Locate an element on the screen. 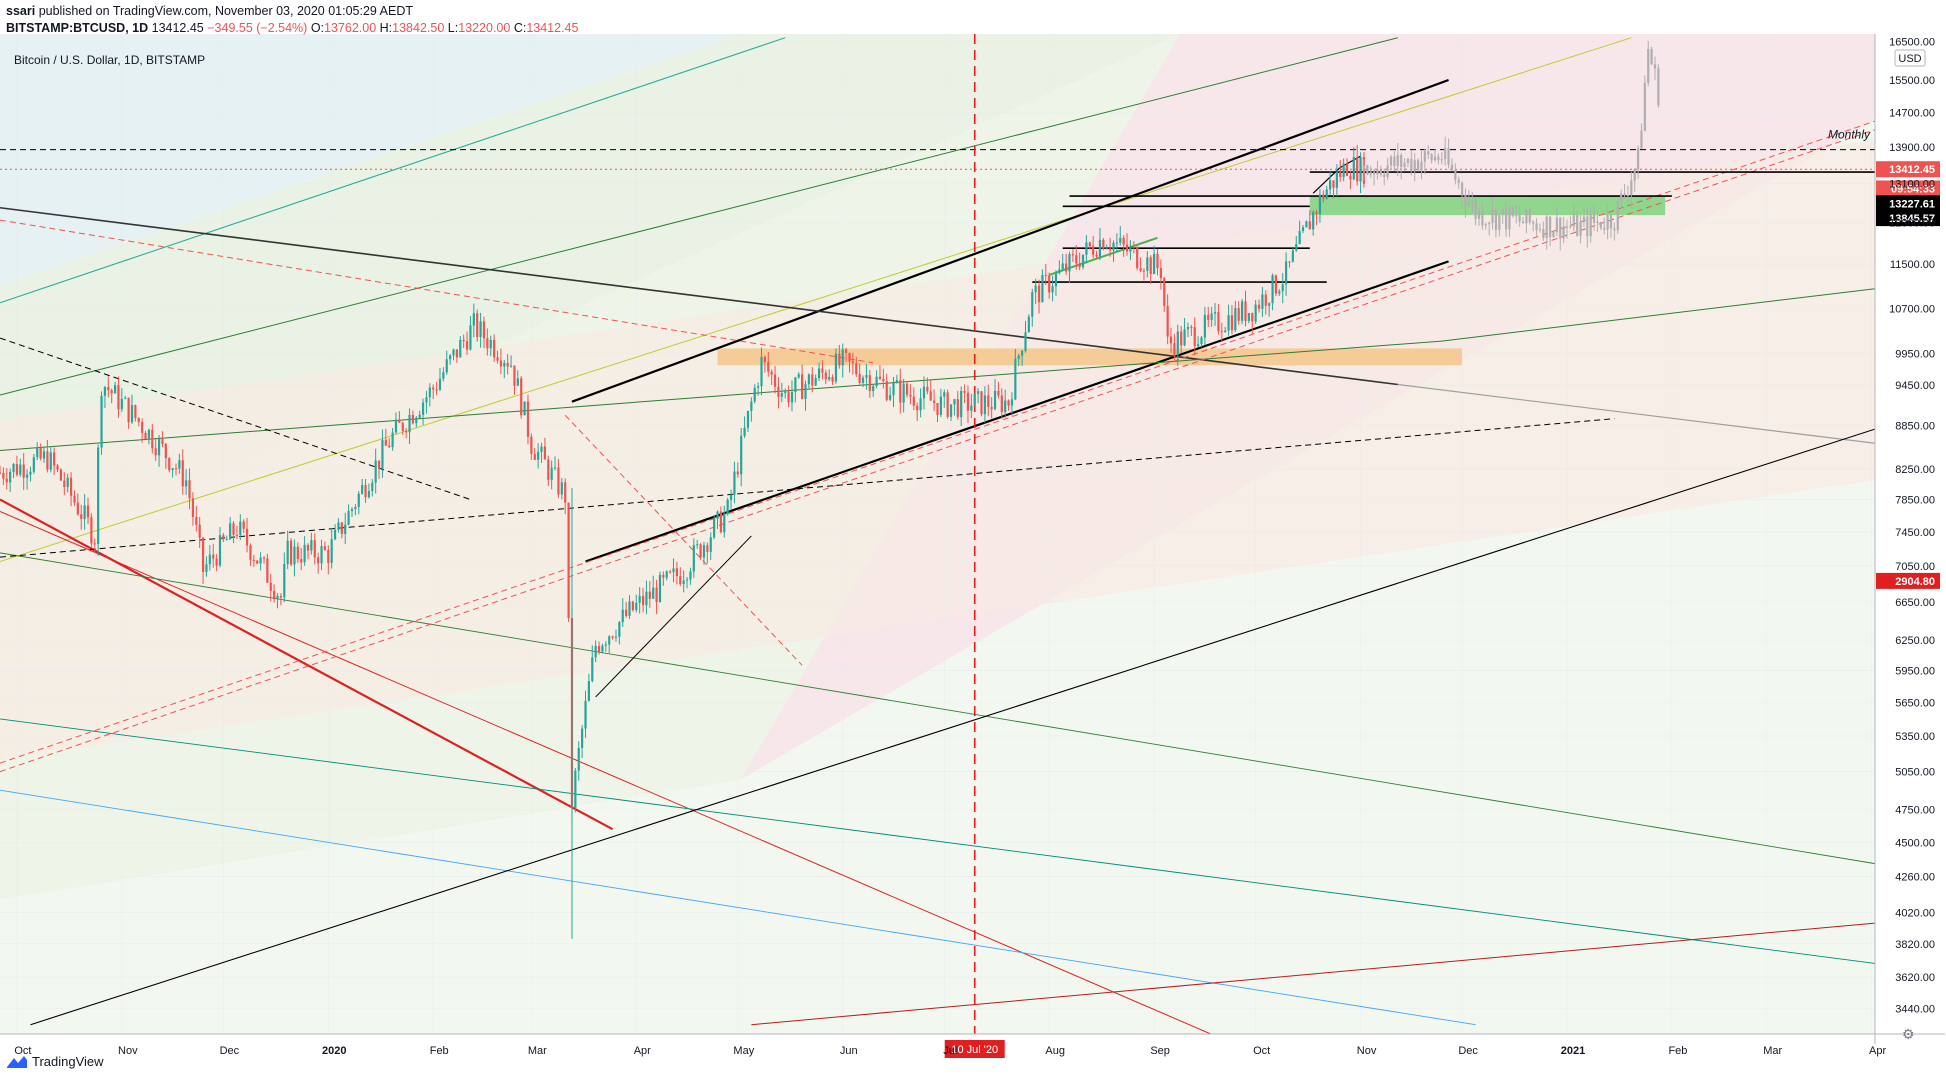 This screenshot has width=1946, height=1082. countdown-badge-bg is located at coordinates (1908, 188).